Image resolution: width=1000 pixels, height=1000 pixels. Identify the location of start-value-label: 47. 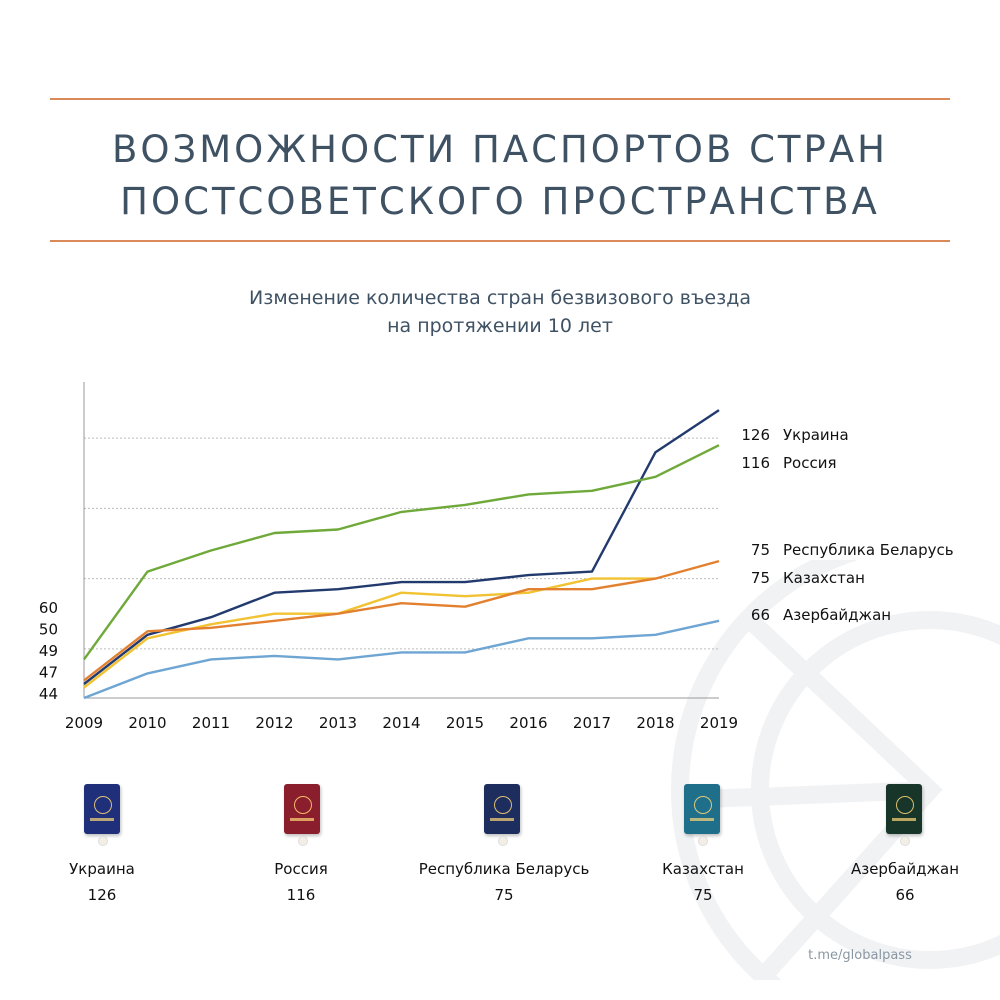
(48, 673).